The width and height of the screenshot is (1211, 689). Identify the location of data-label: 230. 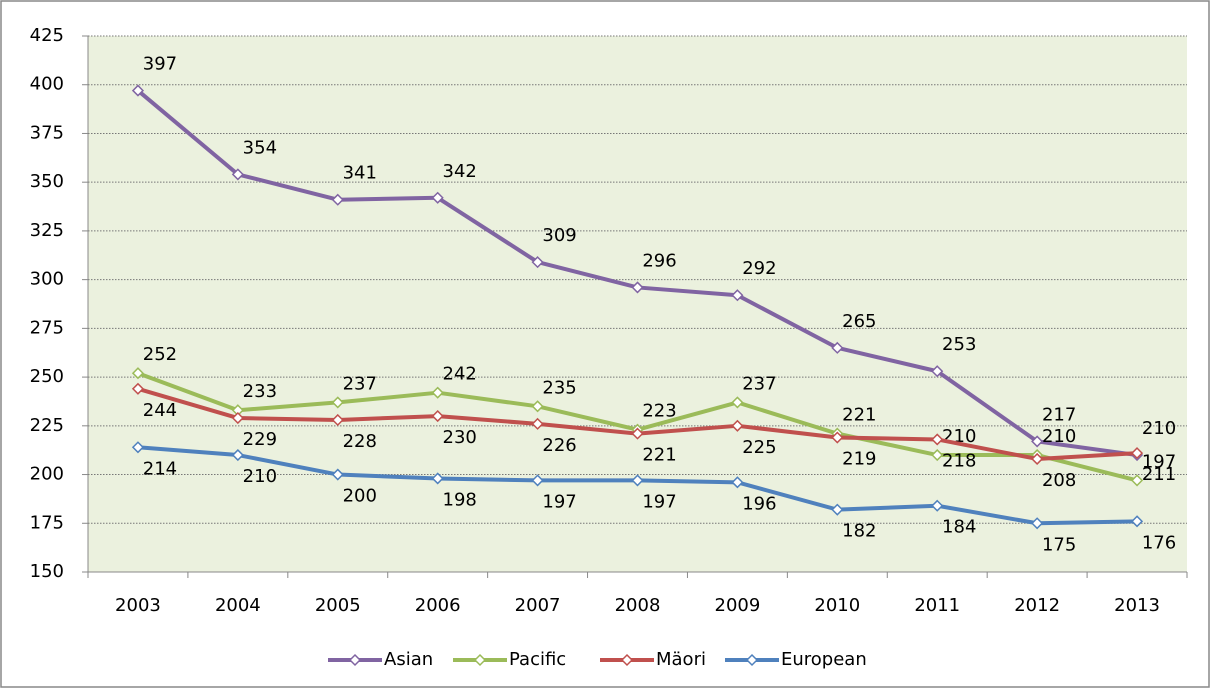
(460, 437).